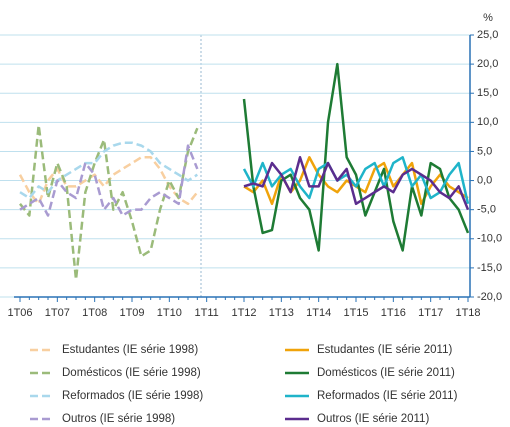 The width and height of the screenshot is (510, 427). What do you see at coordinates (467, 313) in the screenshot?
I see `x-tick-label: 1T18` at bounding box center [467, 313].